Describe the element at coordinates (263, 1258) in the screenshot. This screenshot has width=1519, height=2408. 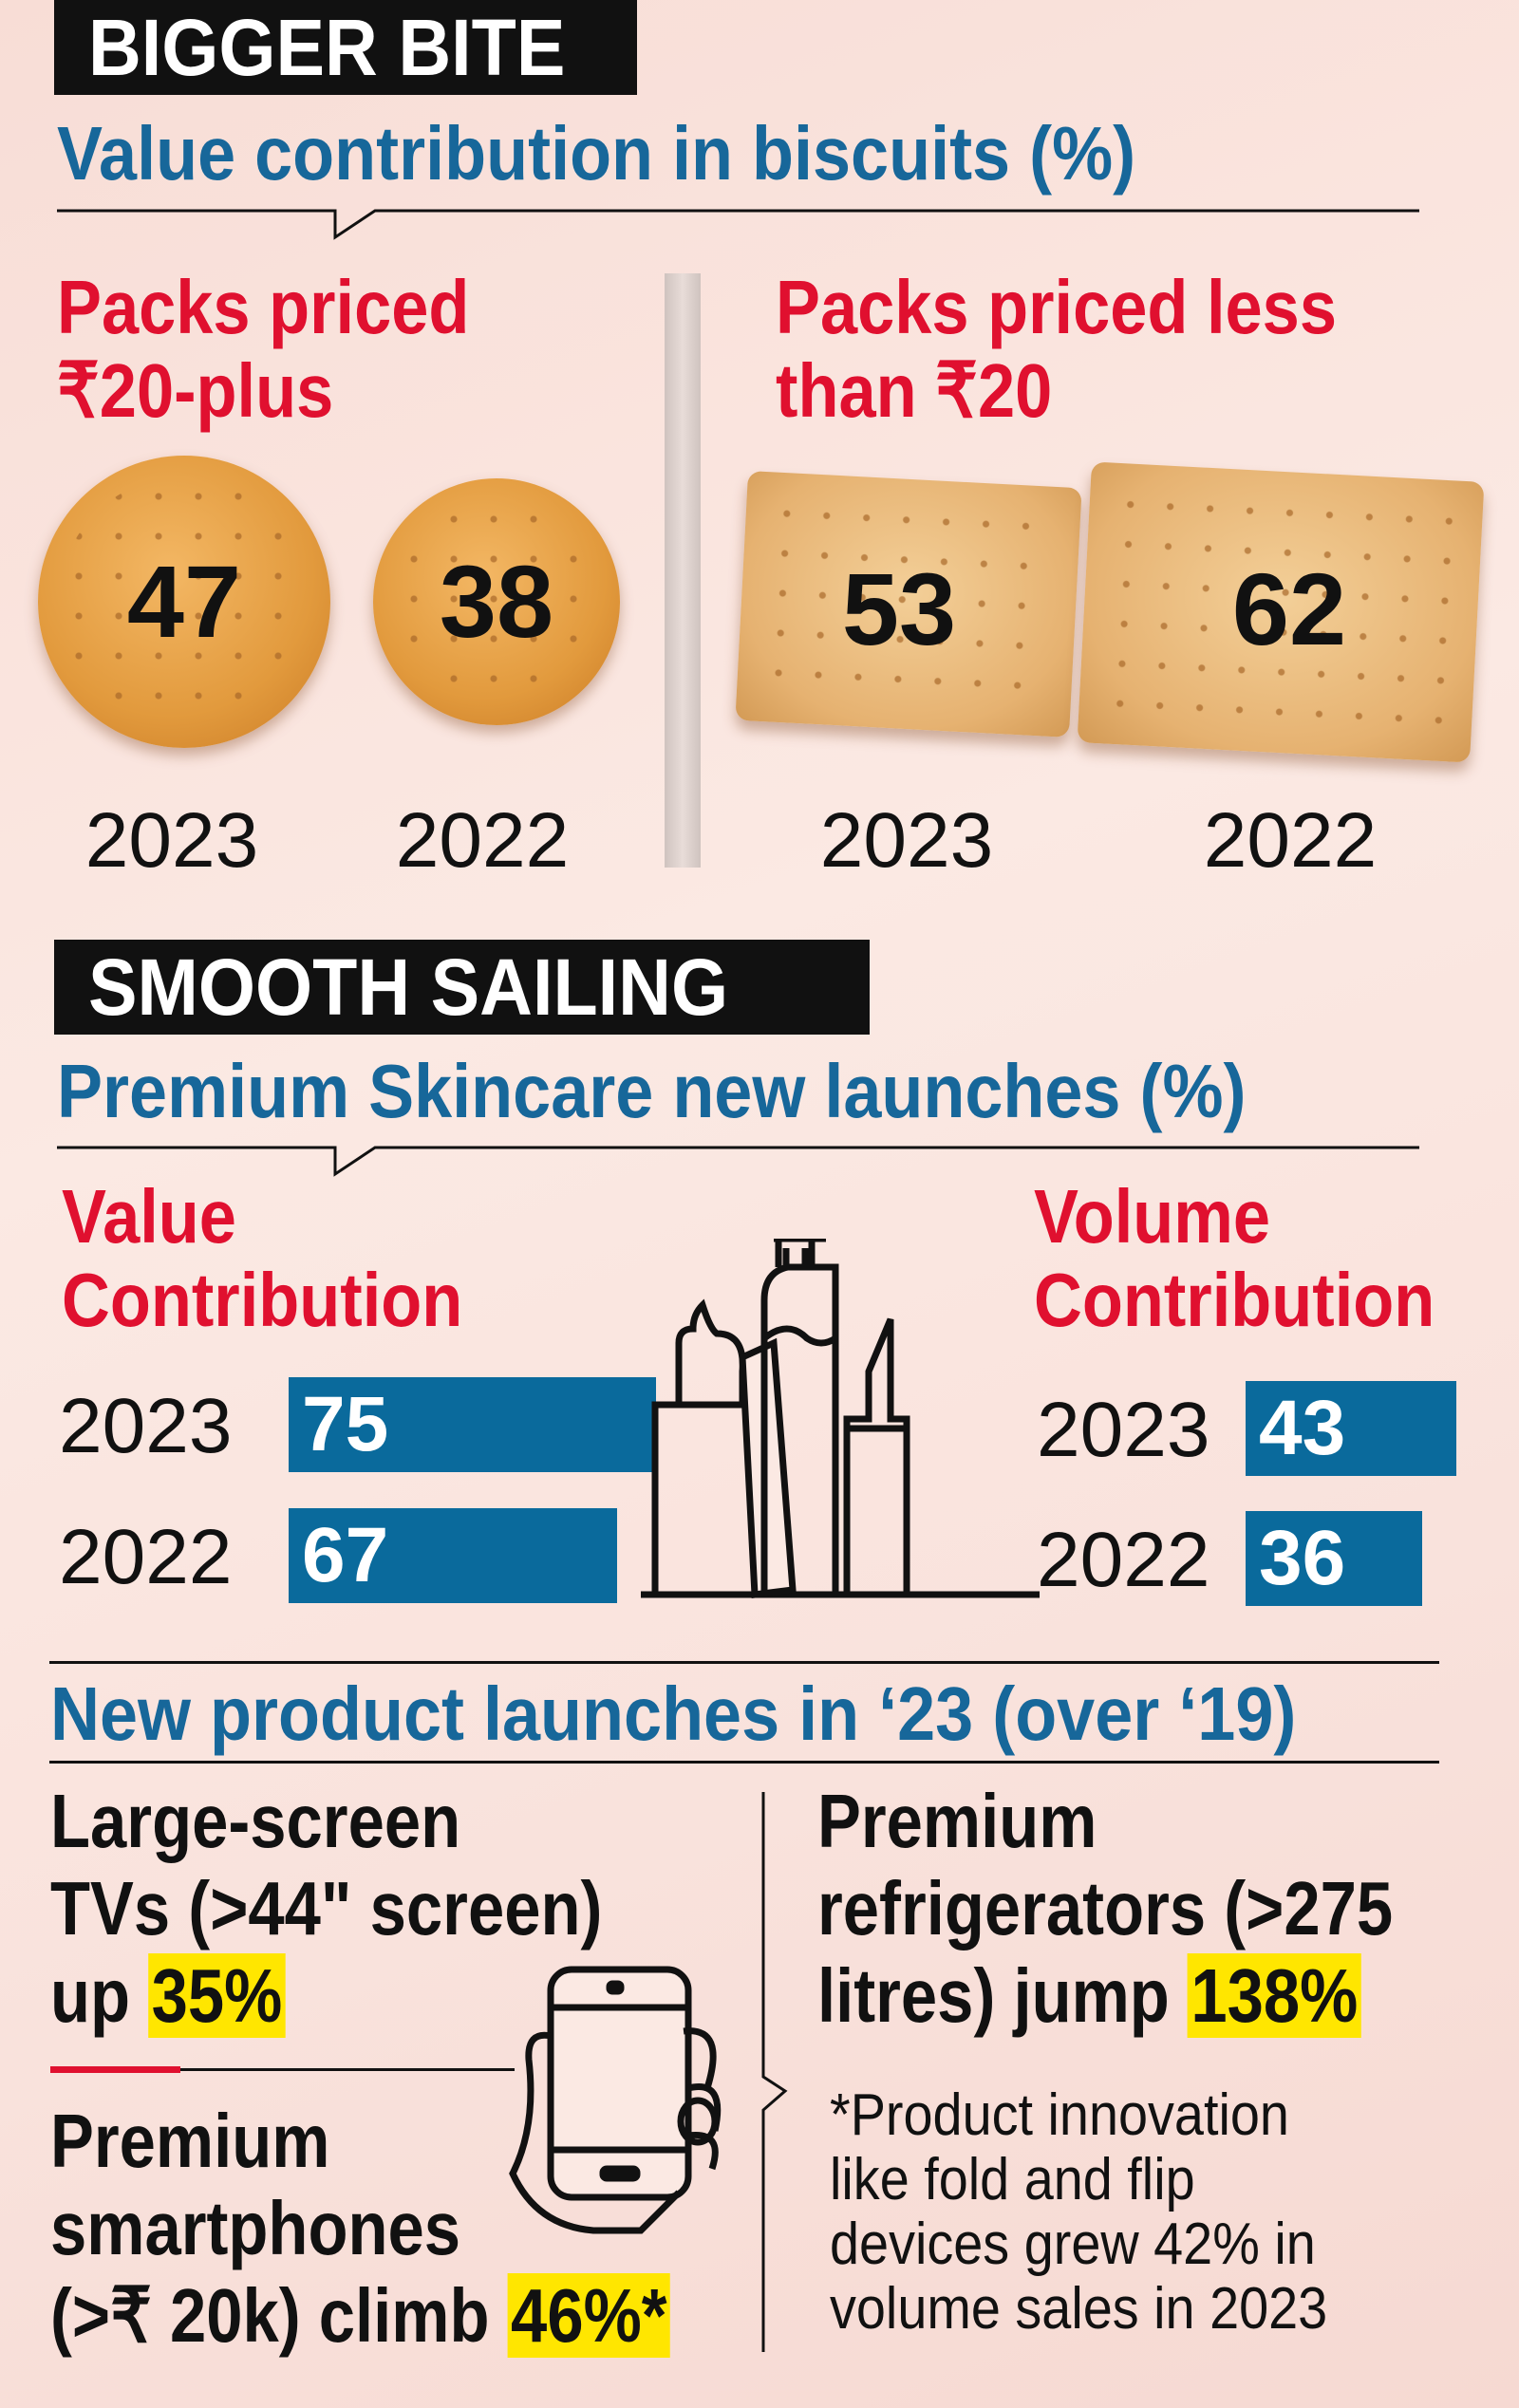
I see `value-contribution-label: Value Contribution` at that location.